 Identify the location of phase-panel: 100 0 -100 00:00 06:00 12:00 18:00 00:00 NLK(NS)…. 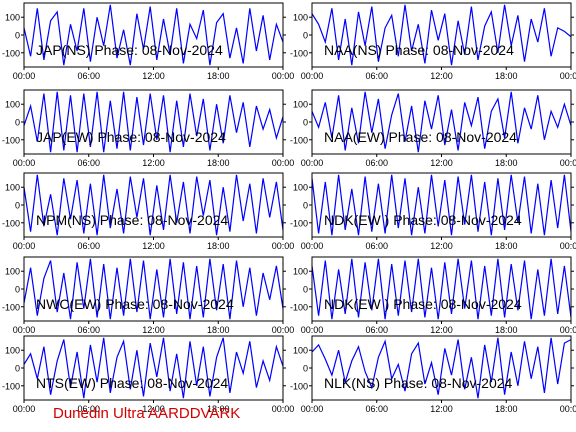
(433, 374).